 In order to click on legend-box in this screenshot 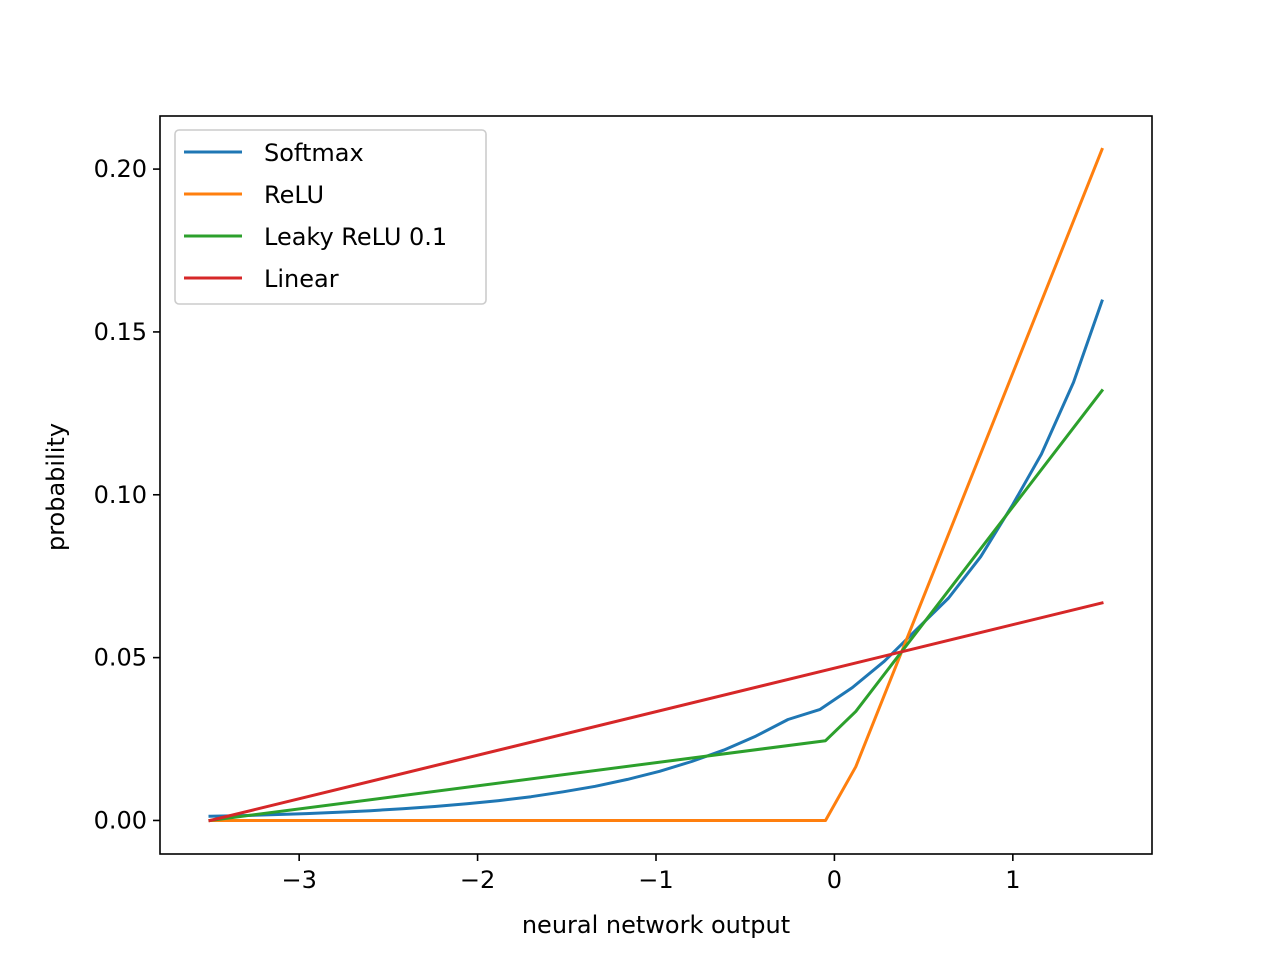, I will do `click(330, 217)`.